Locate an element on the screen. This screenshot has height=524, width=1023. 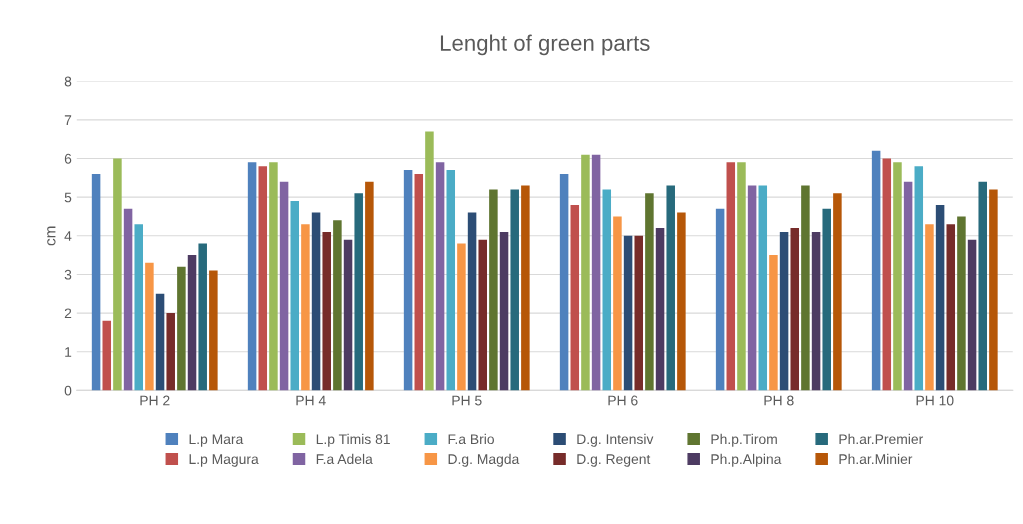
legend-label: Ph.p.Alpina is located at coordinates (746, 460).